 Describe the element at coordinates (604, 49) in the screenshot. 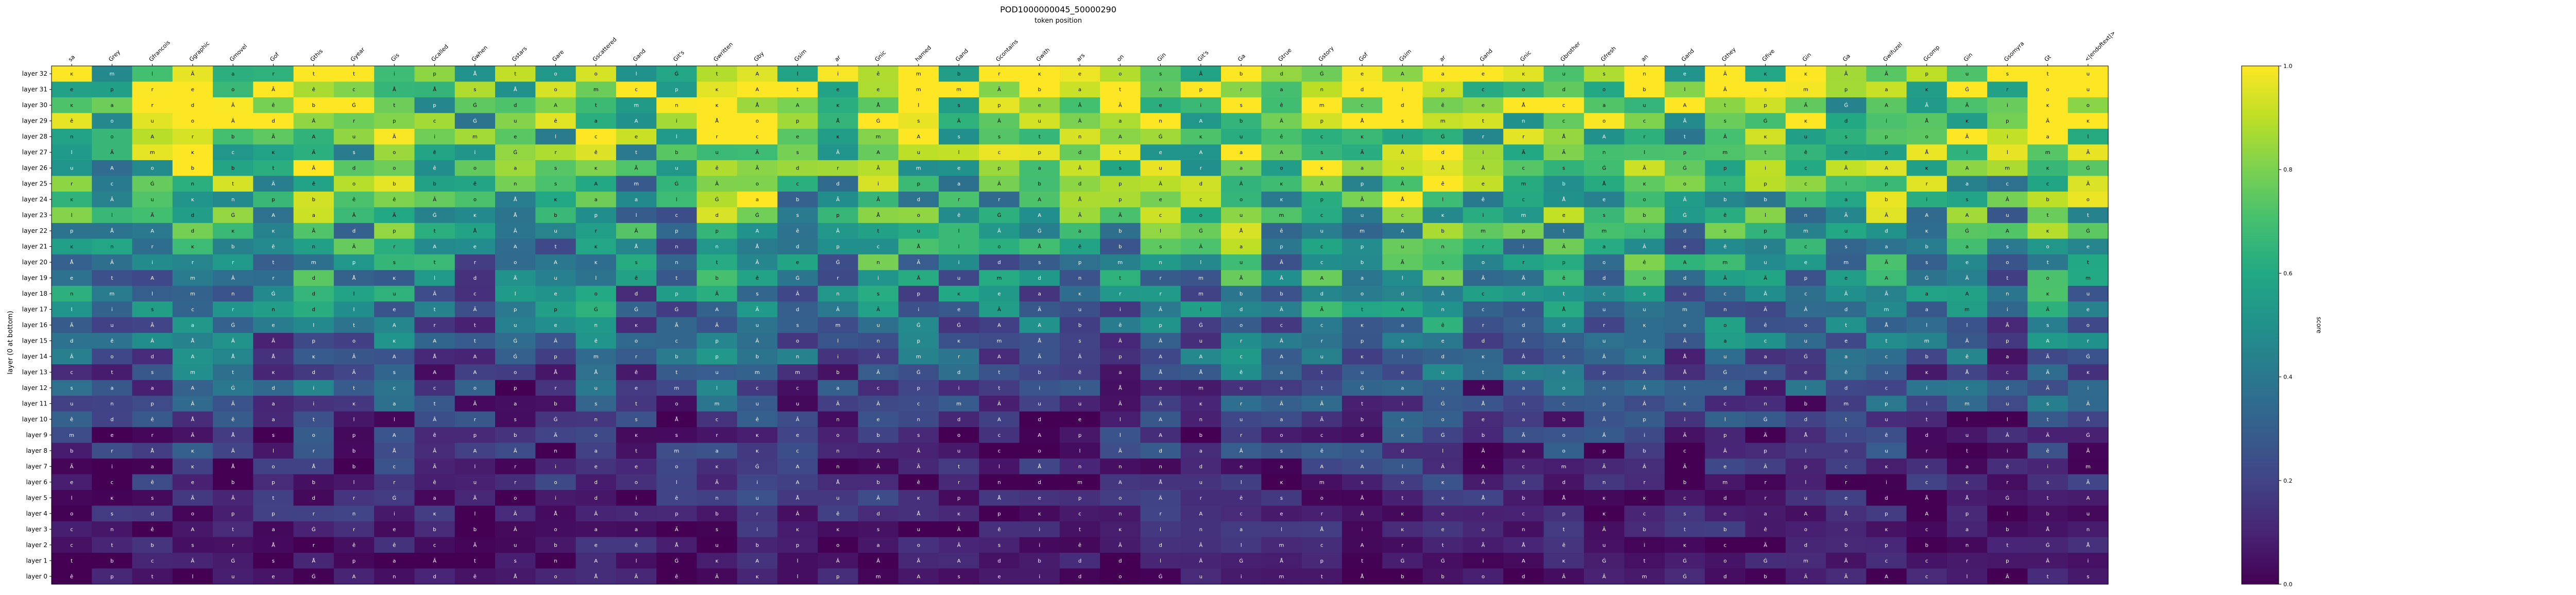

I see `x-tick-label: Gscattered` at that location.